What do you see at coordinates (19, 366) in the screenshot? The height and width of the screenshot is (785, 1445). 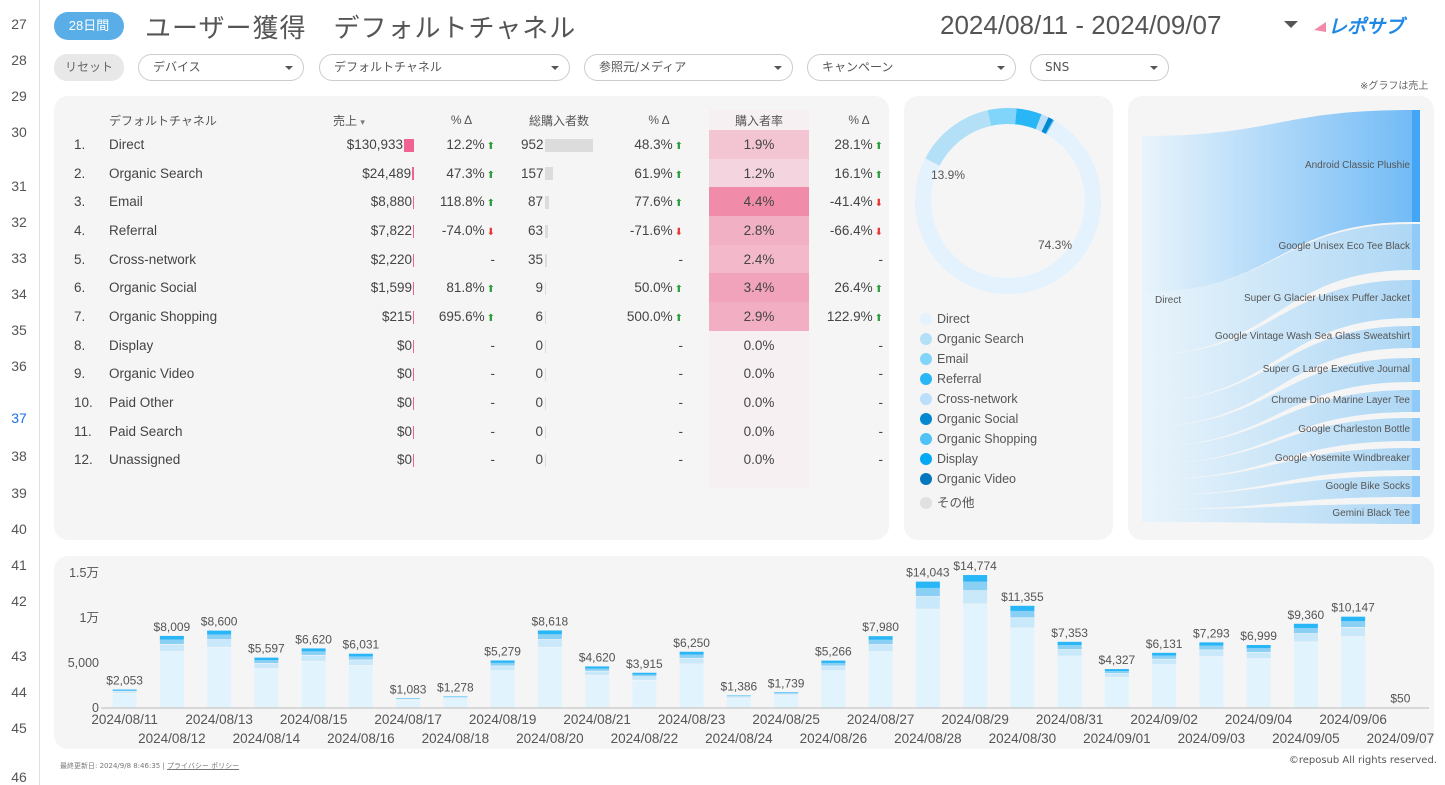 I see `row-number: 36` at bounding box center [19, 366].